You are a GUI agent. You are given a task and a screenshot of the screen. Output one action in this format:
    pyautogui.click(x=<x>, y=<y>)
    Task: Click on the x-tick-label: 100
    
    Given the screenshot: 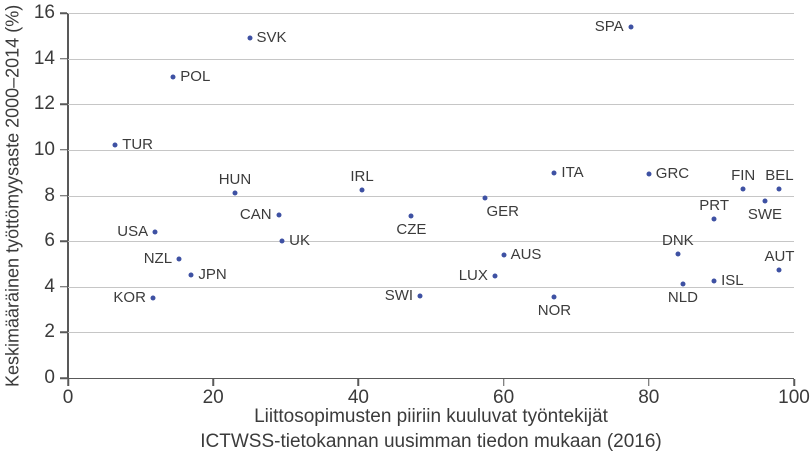 What is the action you would take?
    pyautogui.click(x=794, y=397)
    